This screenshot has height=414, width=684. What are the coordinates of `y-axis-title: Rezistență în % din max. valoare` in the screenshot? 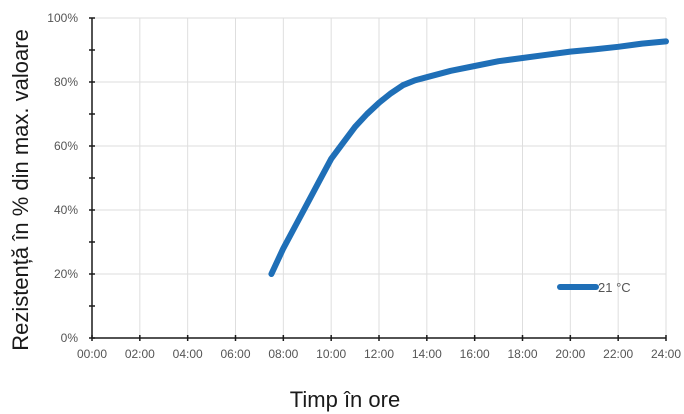 It's located at (20, 190).